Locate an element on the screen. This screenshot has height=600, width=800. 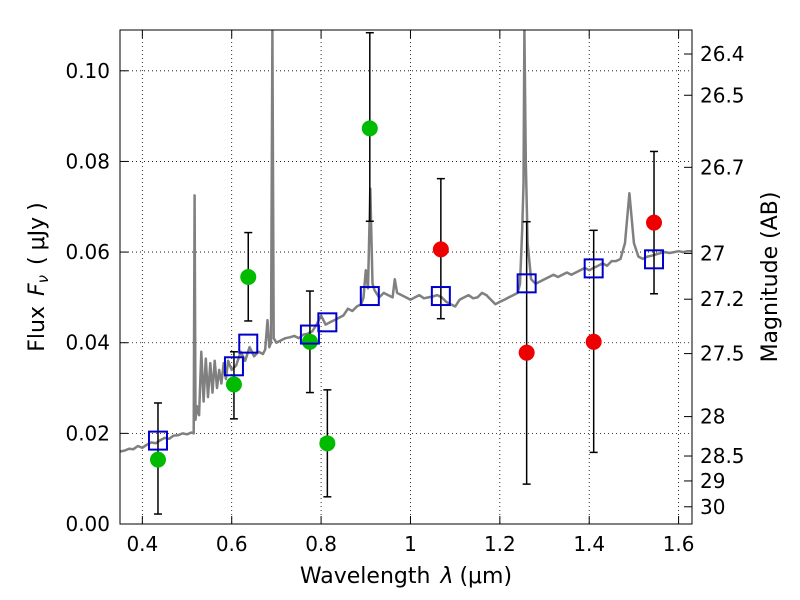
y-tick-label: 0.08 is located at coordinates (87, 161).